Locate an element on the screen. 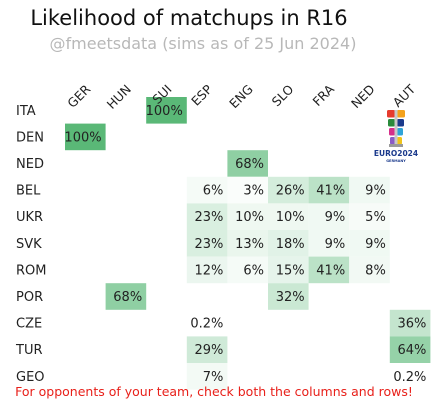 This screenshot has height=403, width=438. cell-rom-esp is located at coordinates (207, 270).